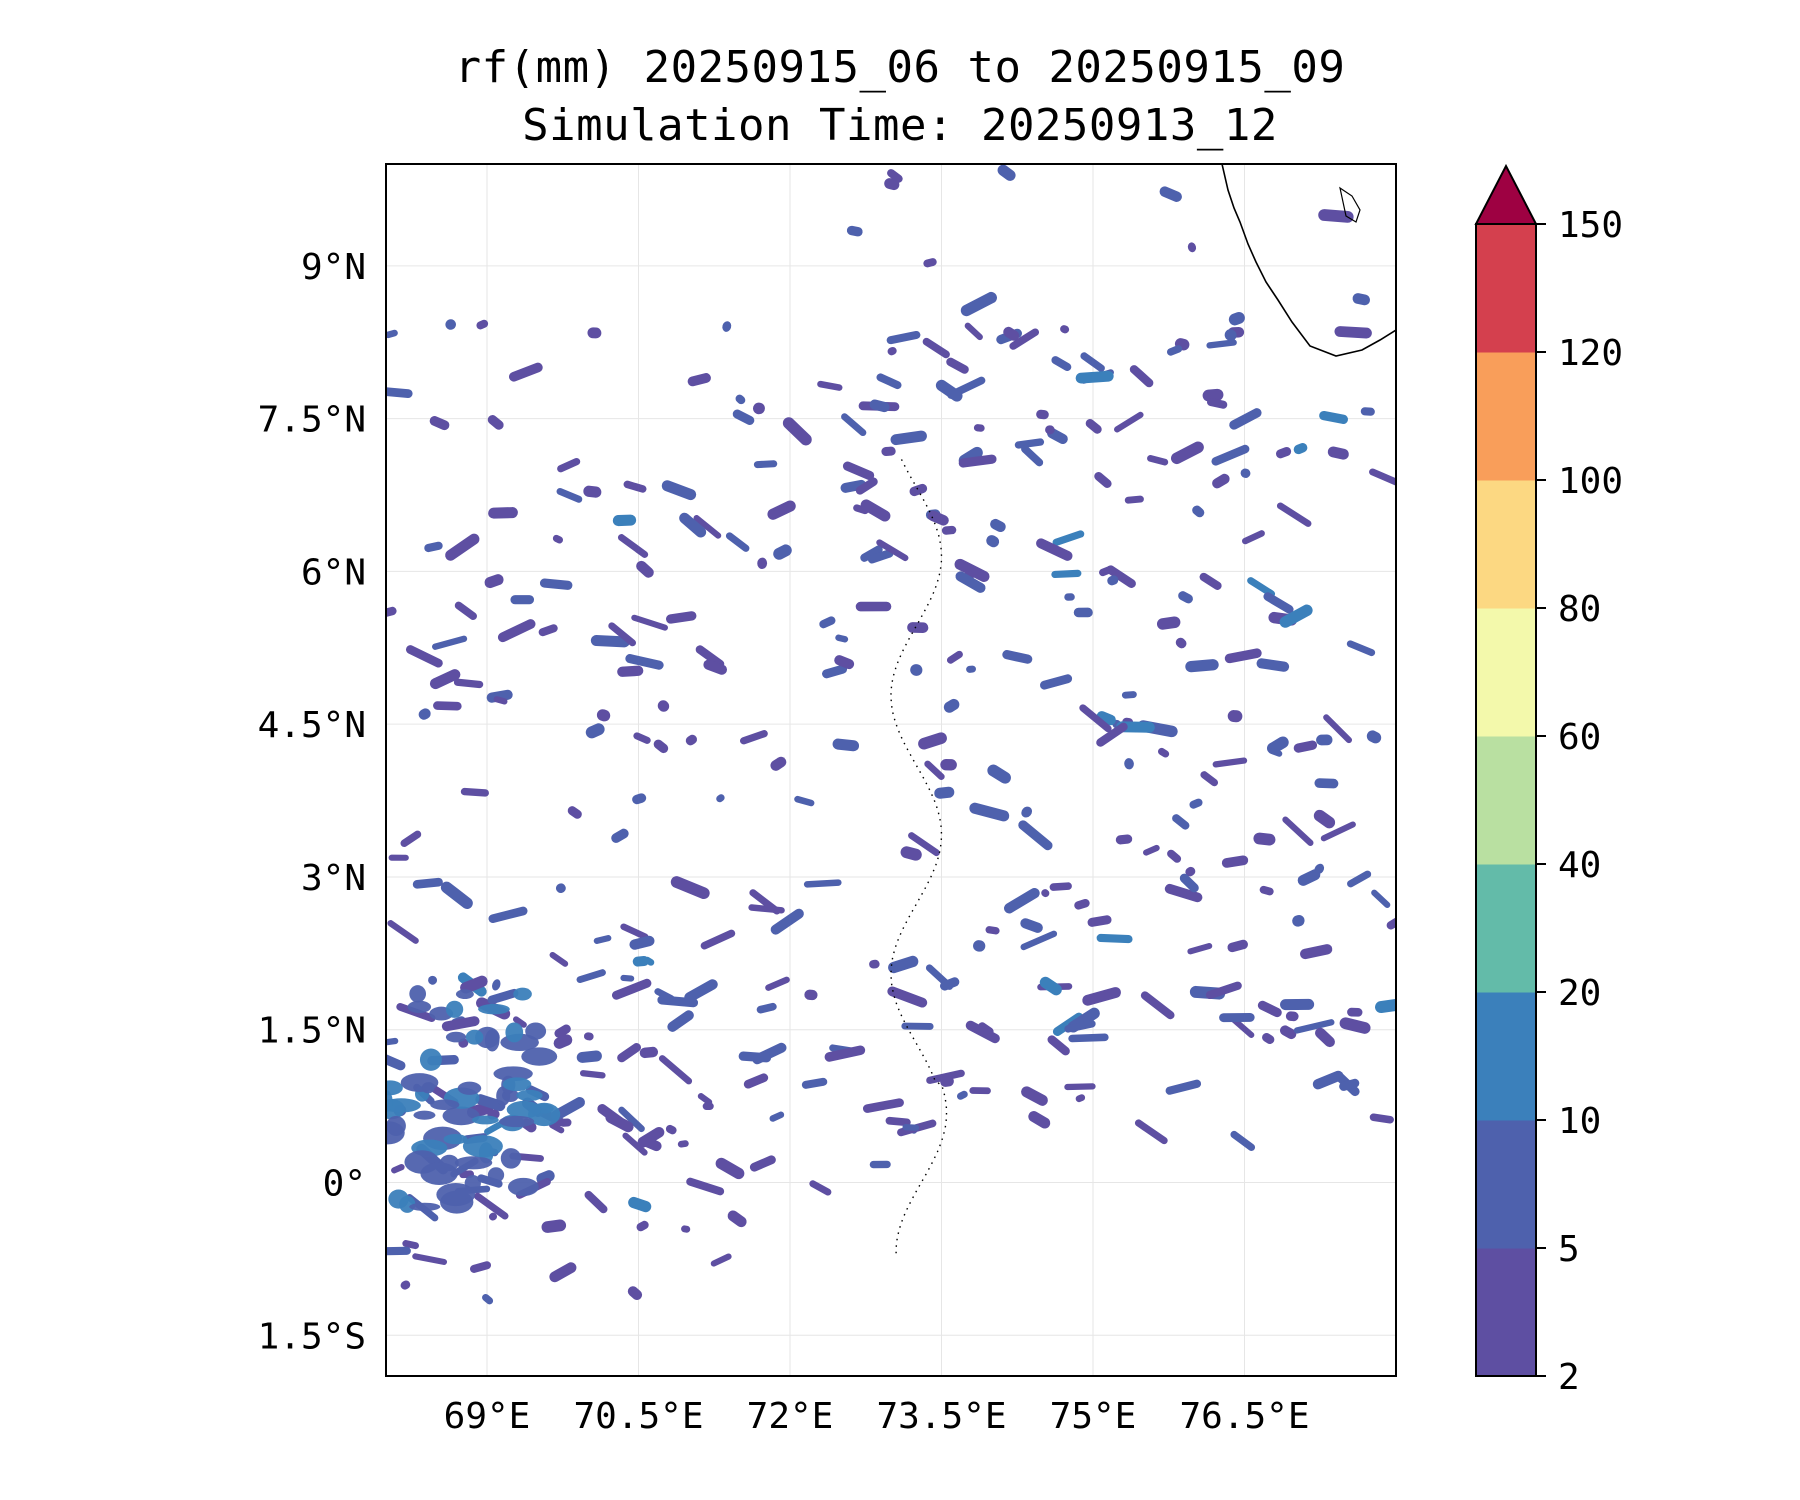  What do you see at coordinates (312, 420) in the screenshot?
I see `y-tick-label: 7.5°N` at bounding box center [312, 420].